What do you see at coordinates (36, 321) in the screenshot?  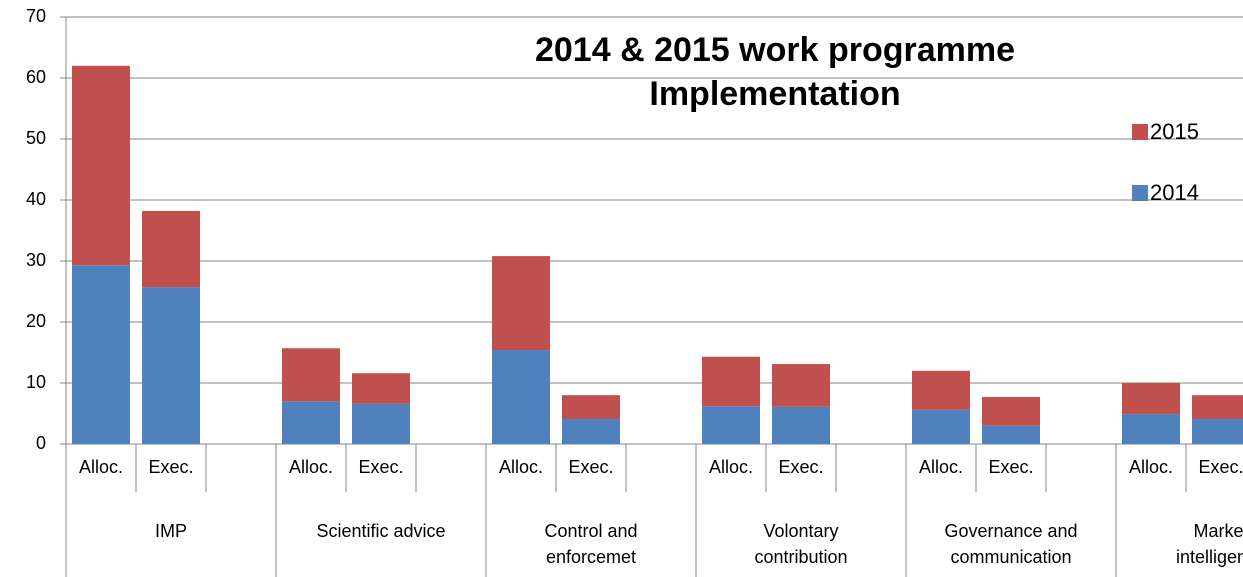 I see `y-tick-label: 20` at bounding box center [36, 321].